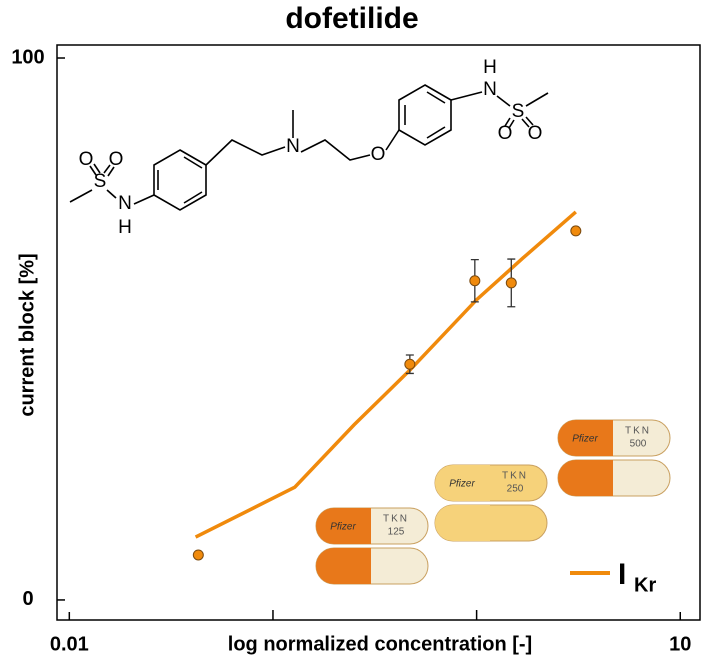 The height and width of the screenshot is (664, 705). I want to click on capsule-dose: 500, so click(638, 444).